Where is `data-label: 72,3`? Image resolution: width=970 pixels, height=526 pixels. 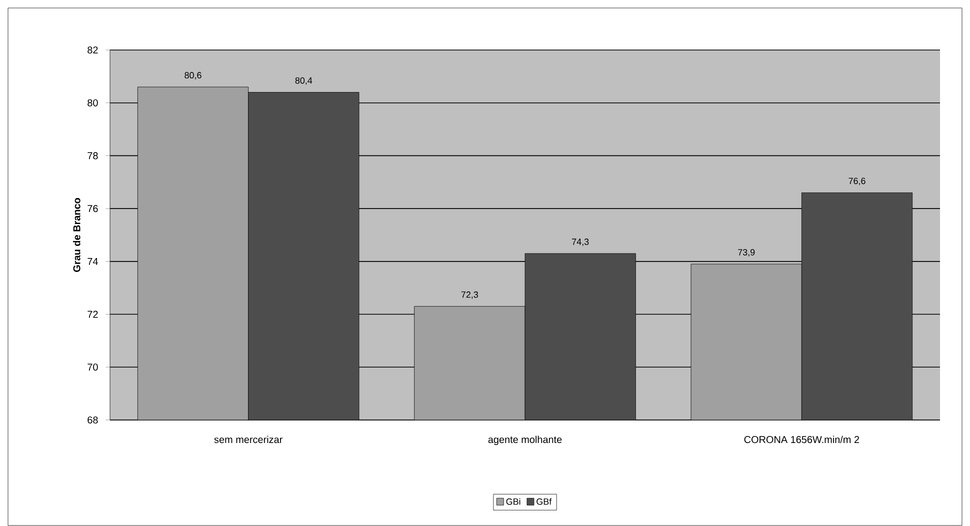
data-label: 72,3 is located at coordinates (469, 295).